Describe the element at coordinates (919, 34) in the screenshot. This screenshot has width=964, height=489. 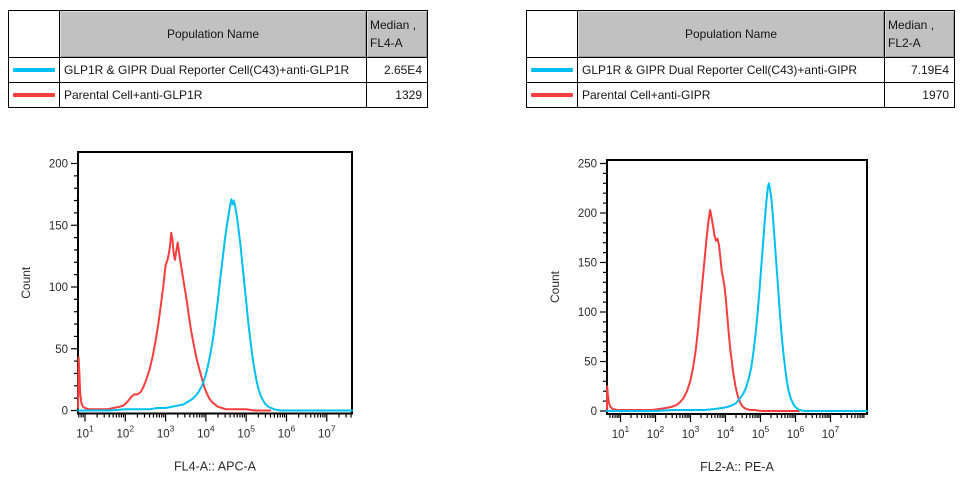
I see `median-header: Median , FL2-A` at that location.